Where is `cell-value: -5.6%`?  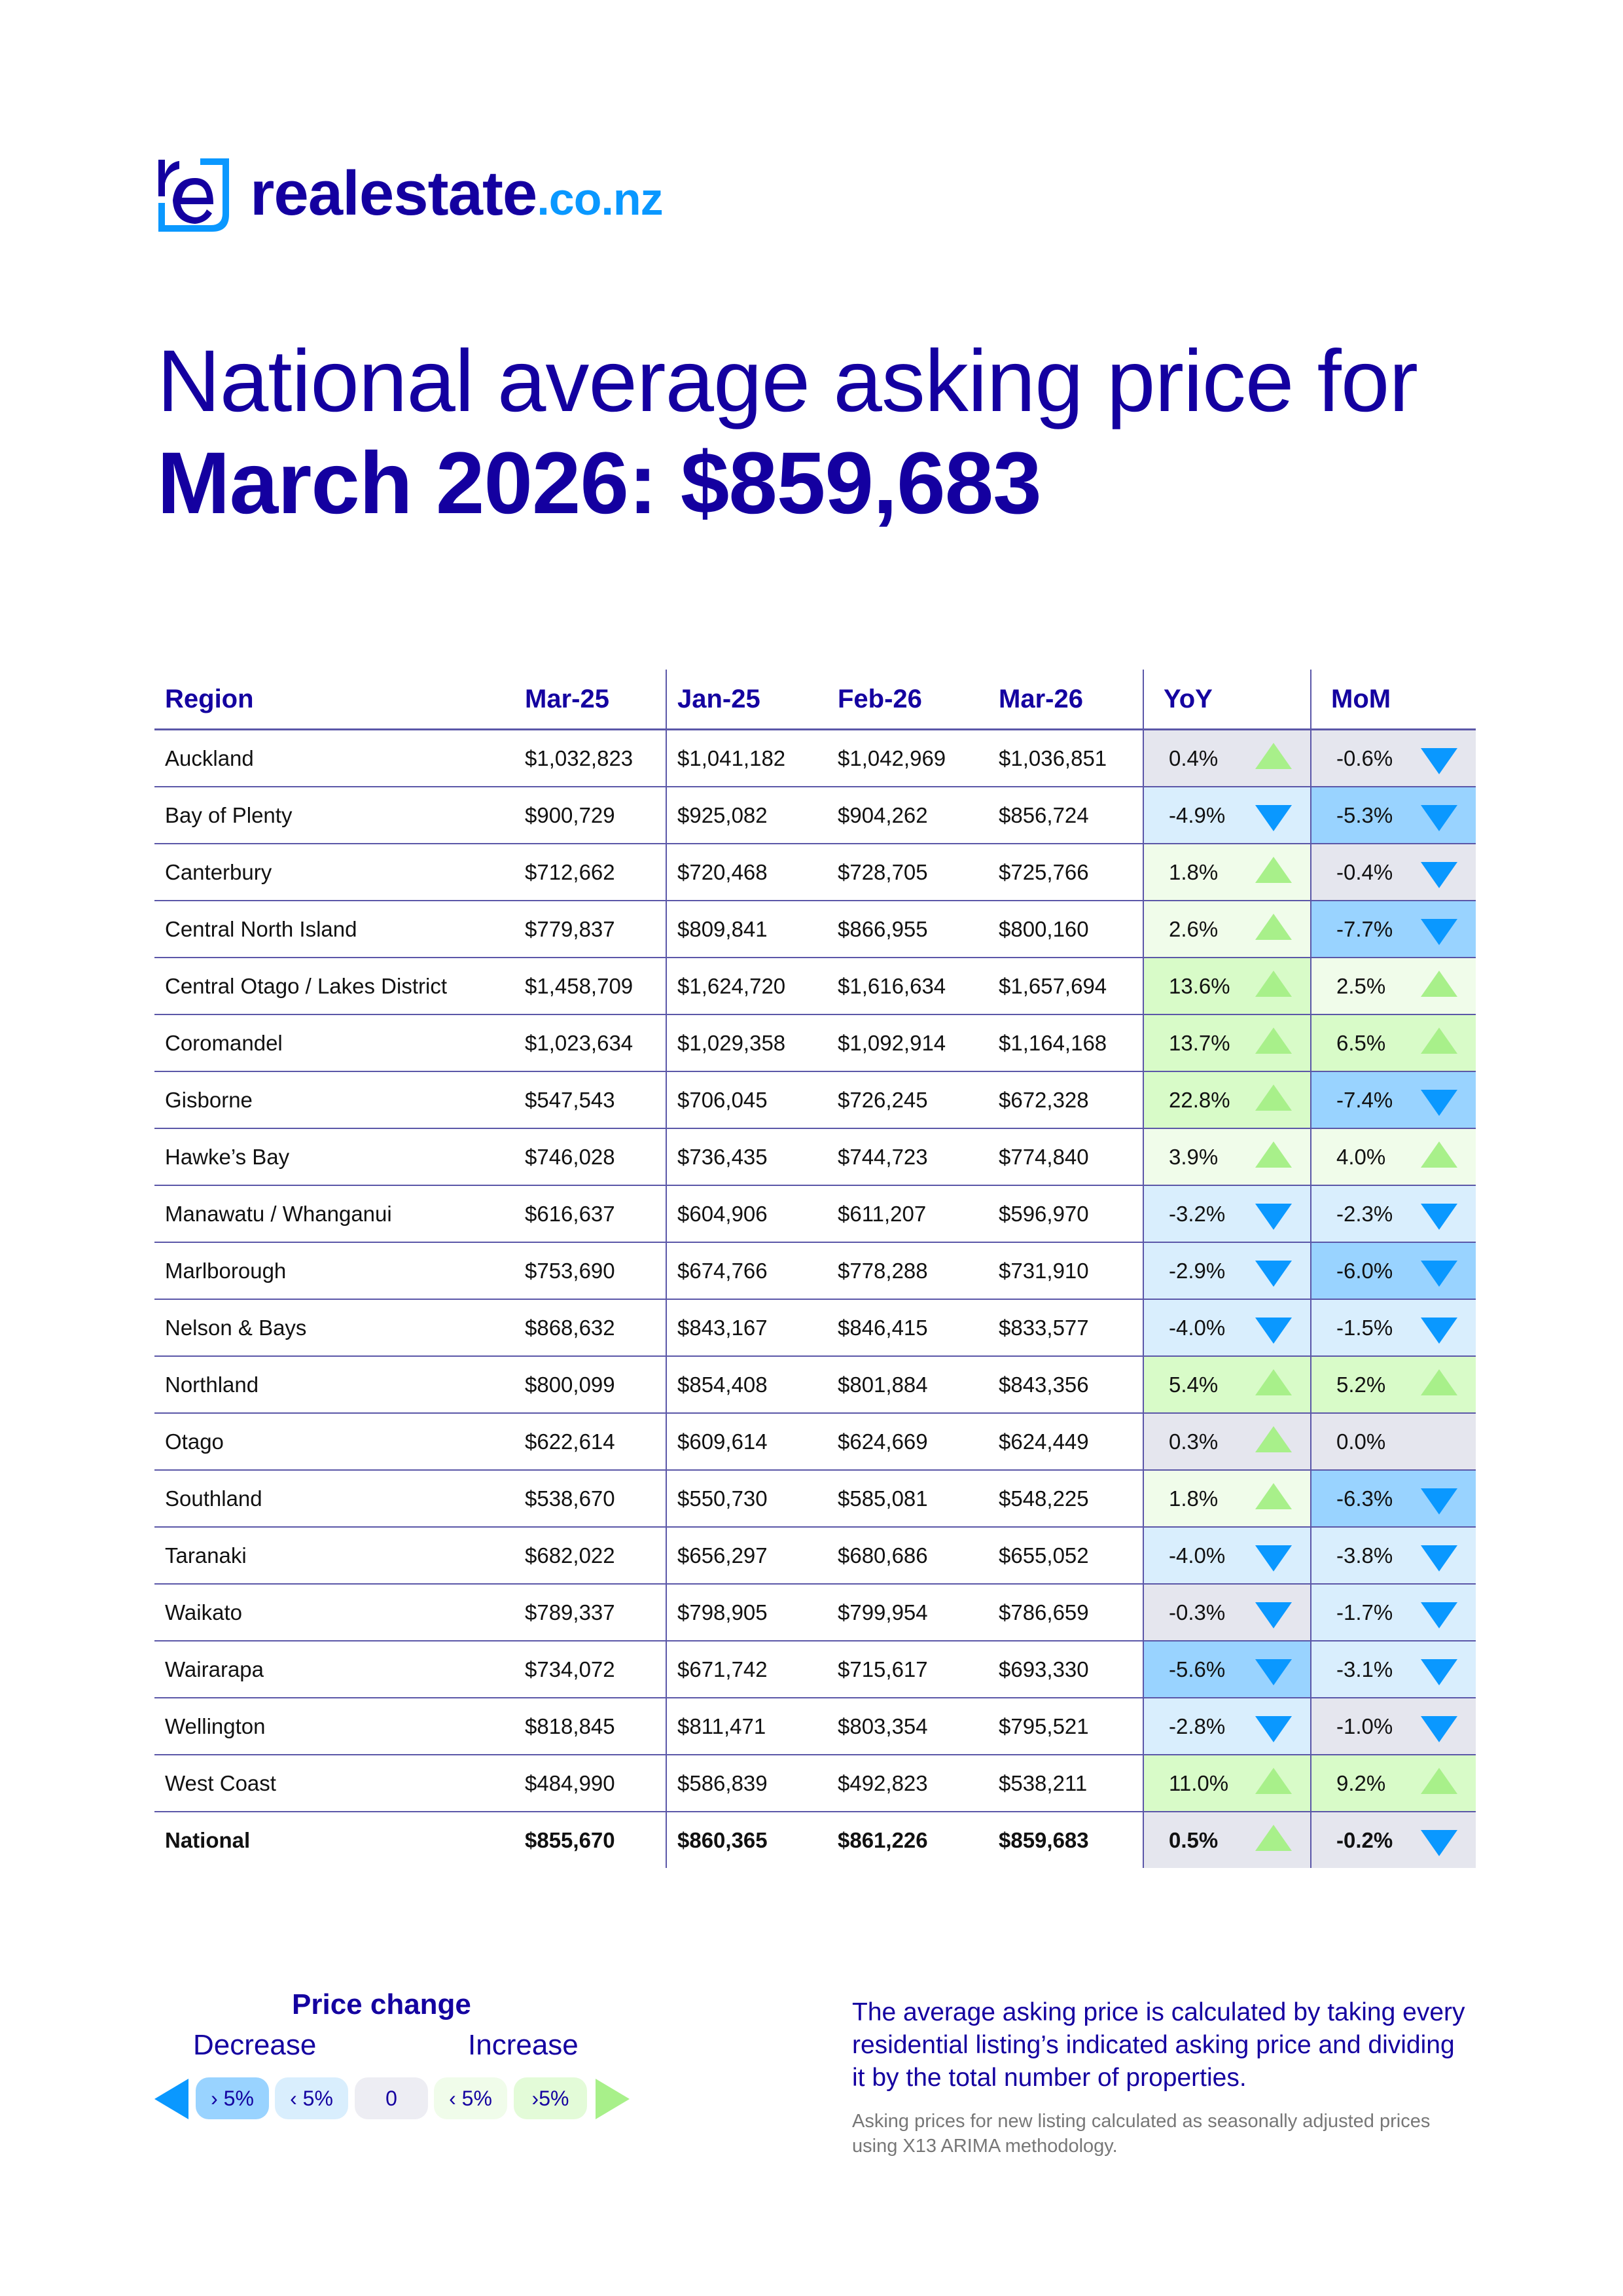 cell-value: -5.6% is located at coordinates (1197, 1669).